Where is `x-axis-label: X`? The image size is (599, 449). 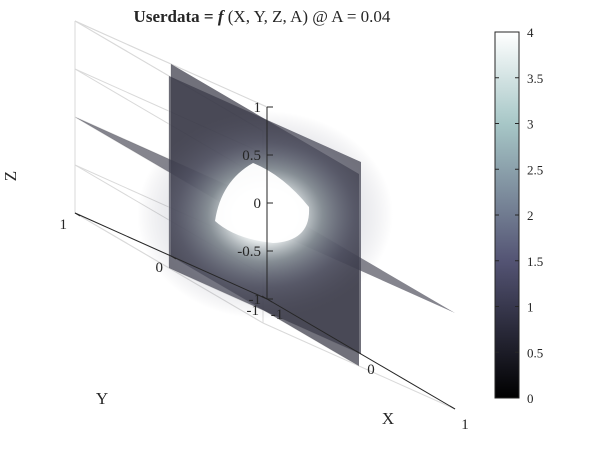
x-axis-label: X is located at coordinates (388, 418).